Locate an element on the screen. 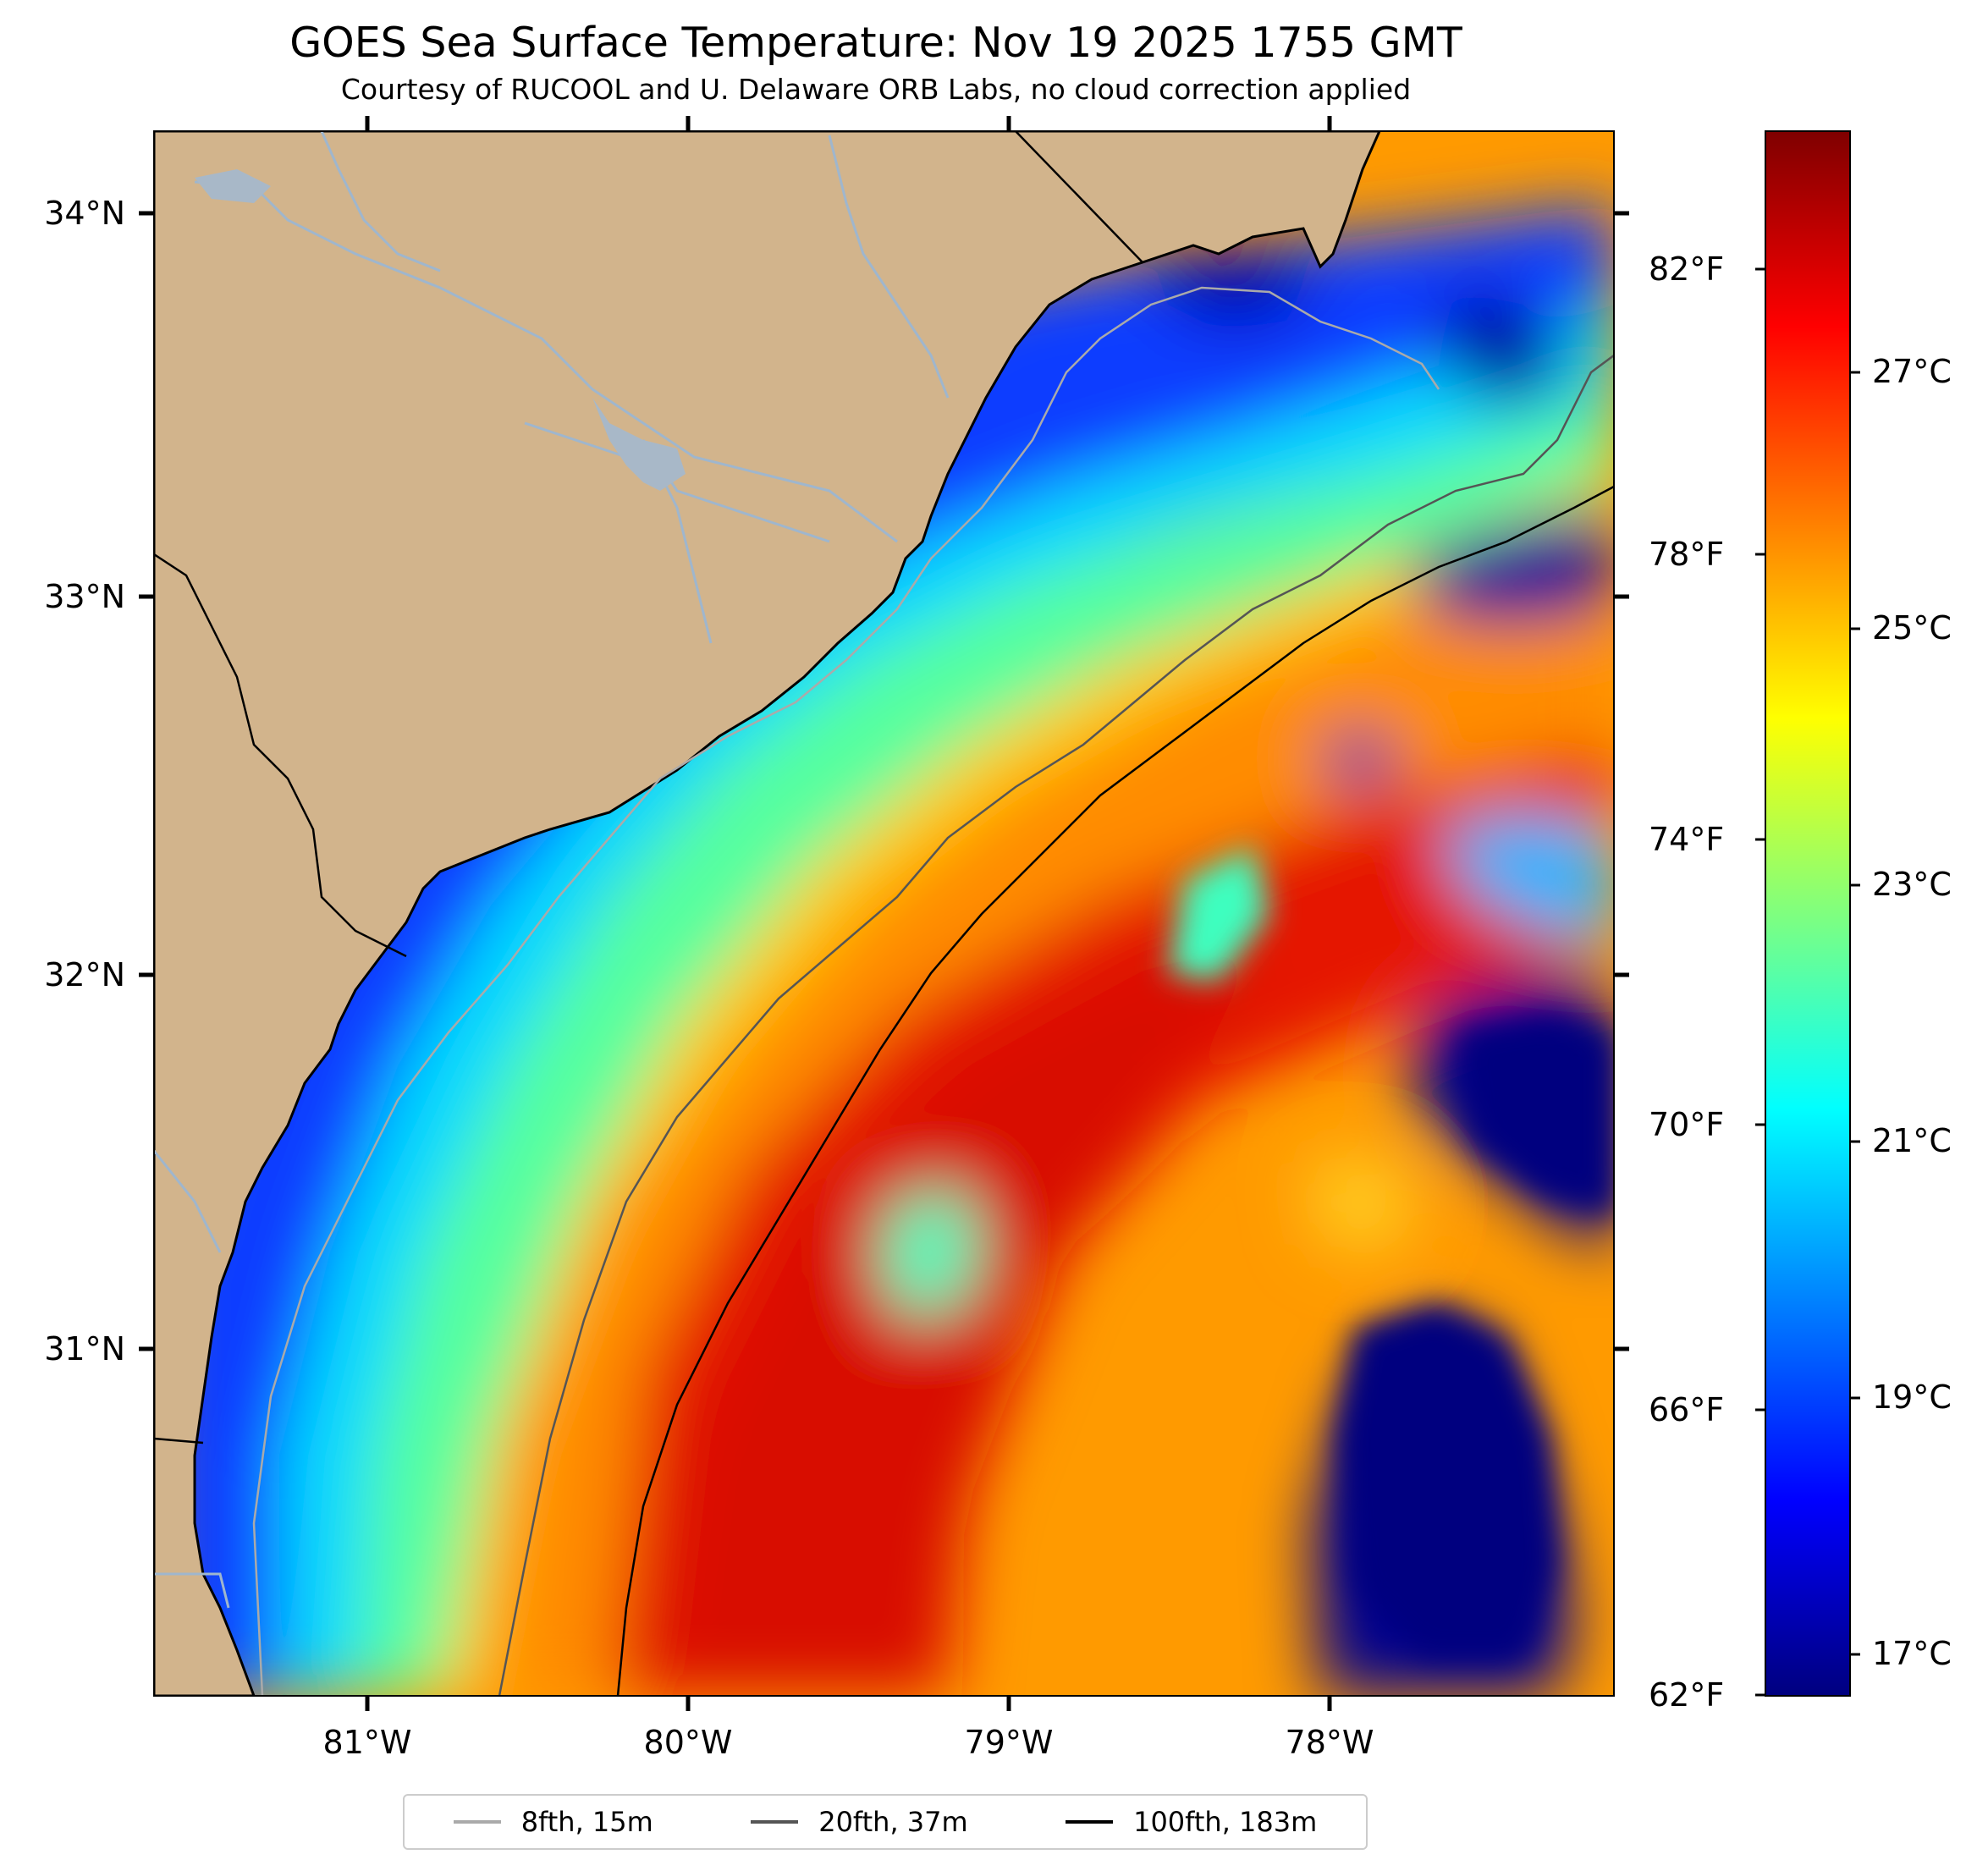 This screenshot has height=1871, width=1988. celsius-label-27: 27°C is located at coordinates (1912, 372).